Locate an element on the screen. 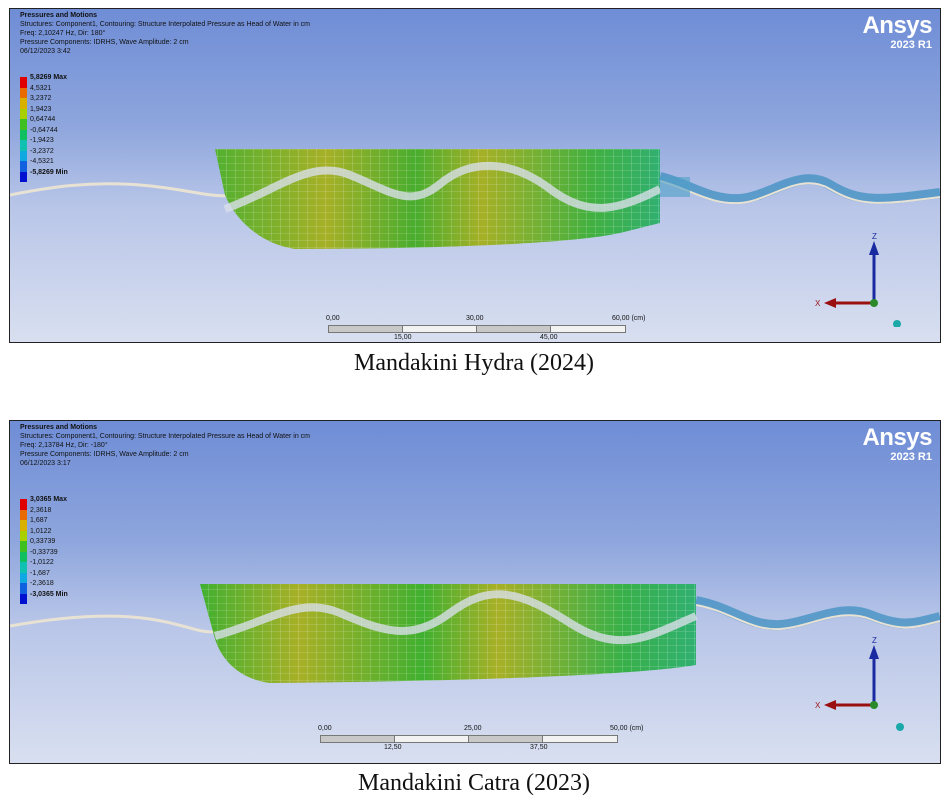 The image size is (948, 808). legend-label: -0,33739 is located at coordinates (44, 552).